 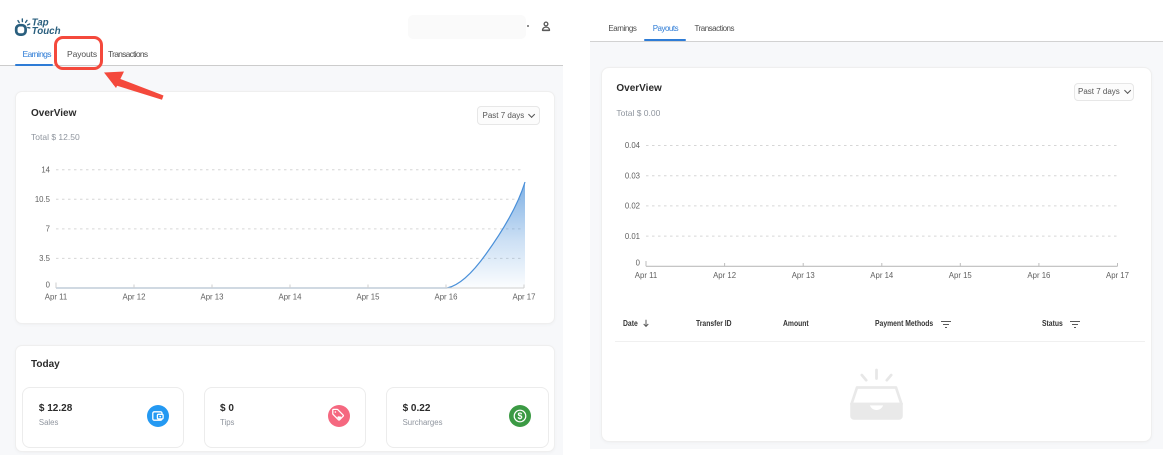 What do you see at coordinates (633, 145) in the screenshot?
I see `svg-text: 0.04` at bounding box center [633, 145].